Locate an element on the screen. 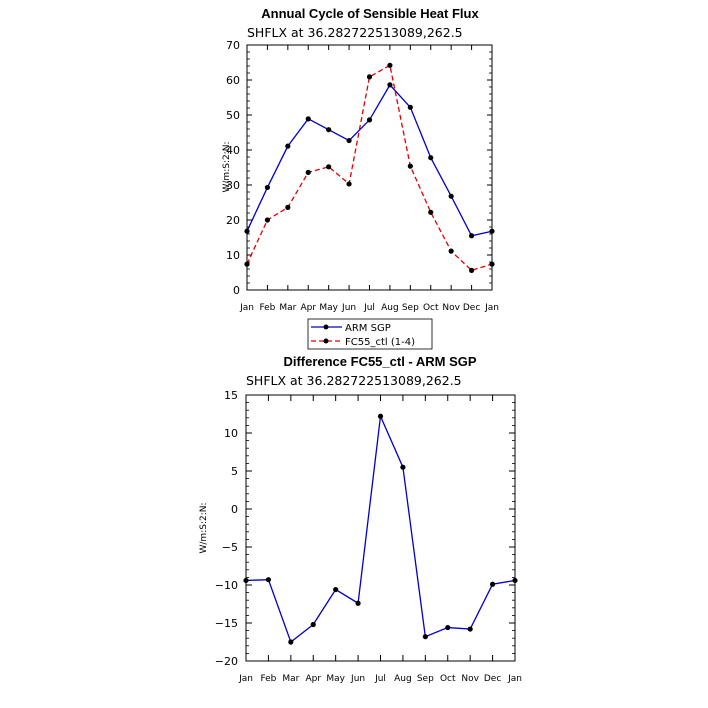 The height and width of the screenshot is (708, 708). y-tick-label-70-7: 70 is located at coordinates (233, 45).